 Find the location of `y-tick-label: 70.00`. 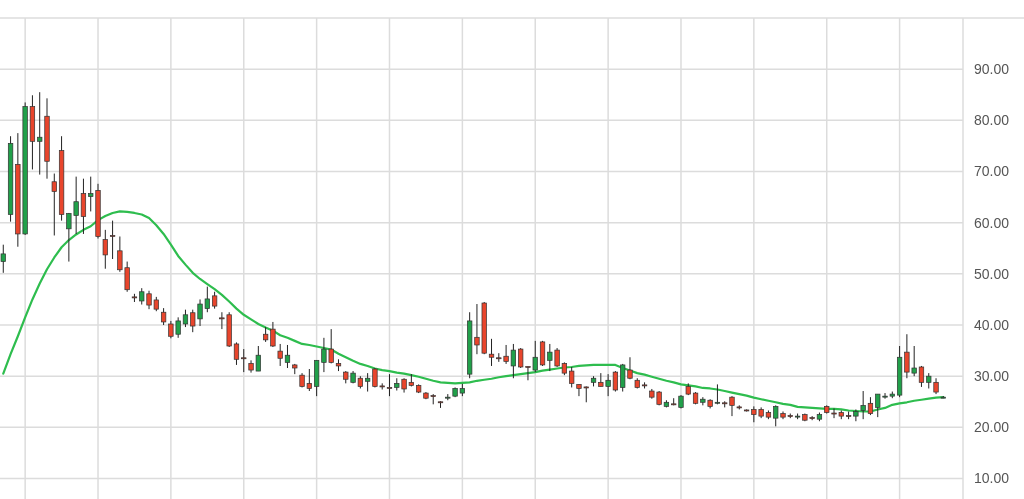

y-tick-label: 70.00 is located at coordinates (992, 171).